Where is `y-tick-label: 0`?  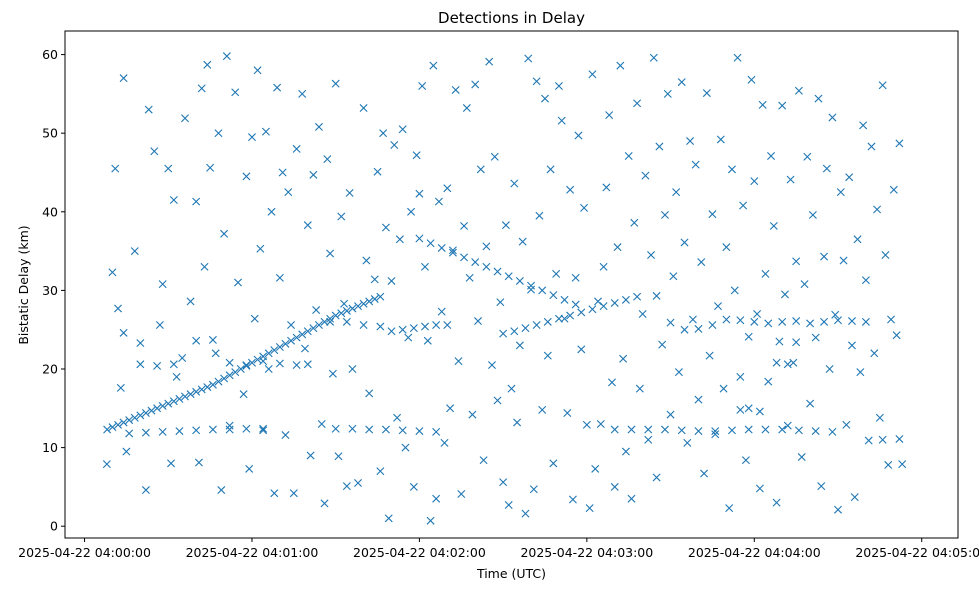 y-tick-label: 0 is located at coordinates (54, 526).